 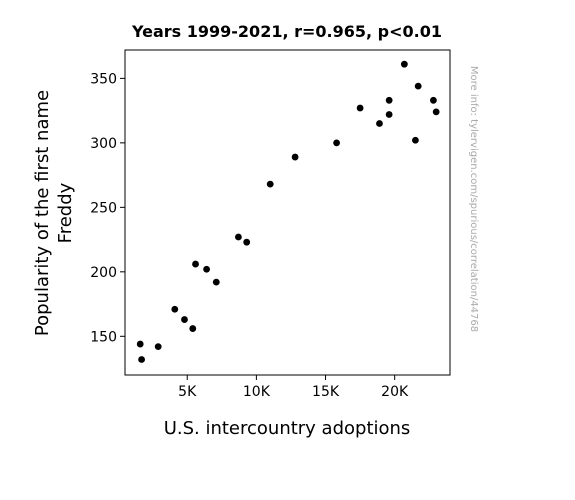 I want to click on x-tick-label: 20K, so click(x=395, y=392).